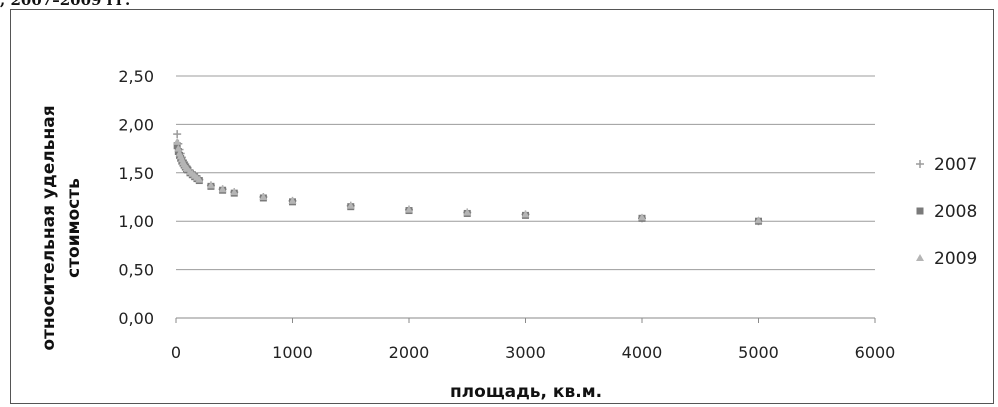 Image resolution: width=998 pixels, height=407 pixels. Describe the element at coordinates (177, 134) in the screenshot. I see `data-point-2007` at that location.